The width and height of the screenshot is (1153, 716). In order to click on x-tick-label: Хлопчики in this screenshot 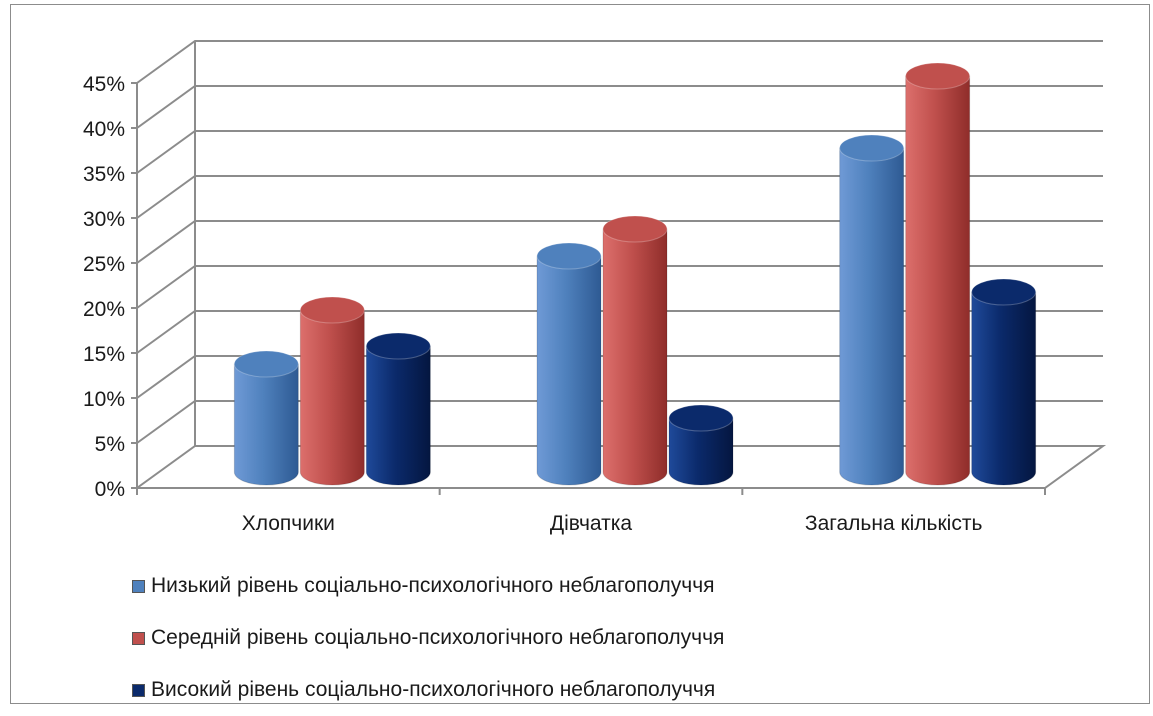, I will do `click(288, 523)`.